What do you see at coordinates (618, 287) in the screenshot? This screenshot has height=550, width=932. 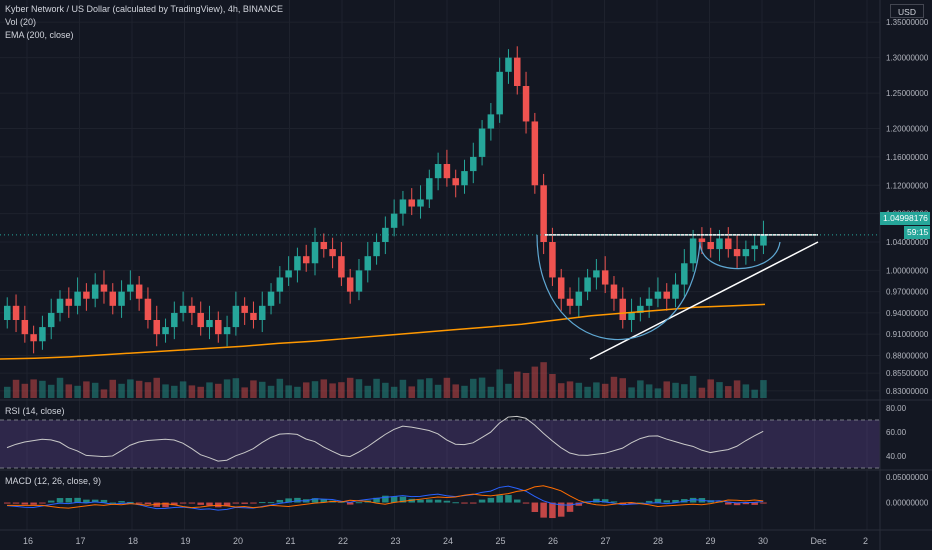 I see `cup-arc` at bounding box center [618, 287].